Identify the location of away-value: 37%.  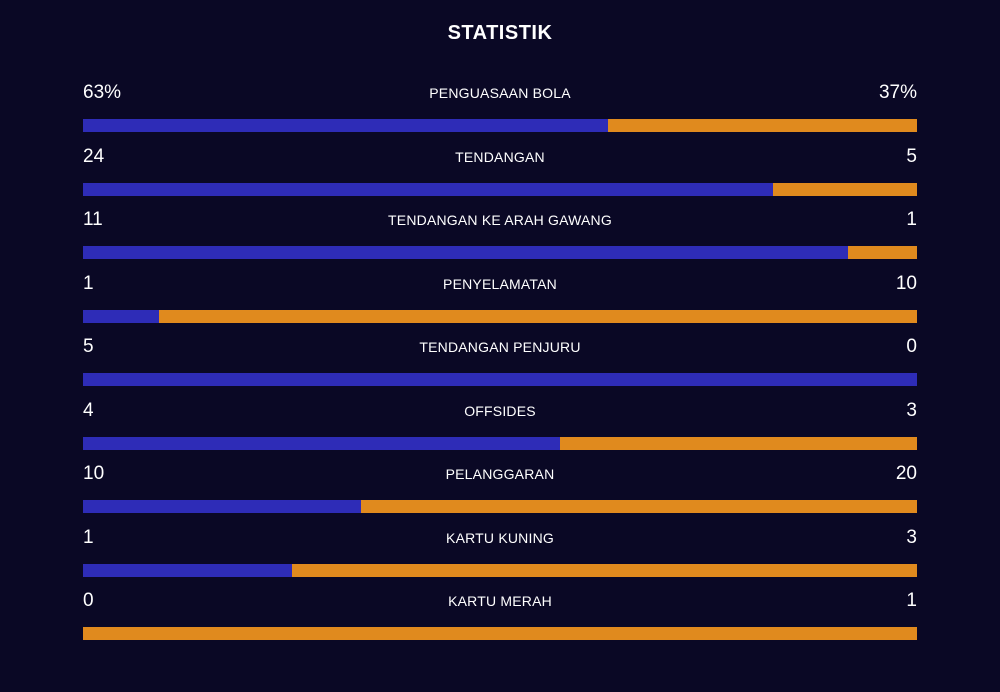
(897, 92).